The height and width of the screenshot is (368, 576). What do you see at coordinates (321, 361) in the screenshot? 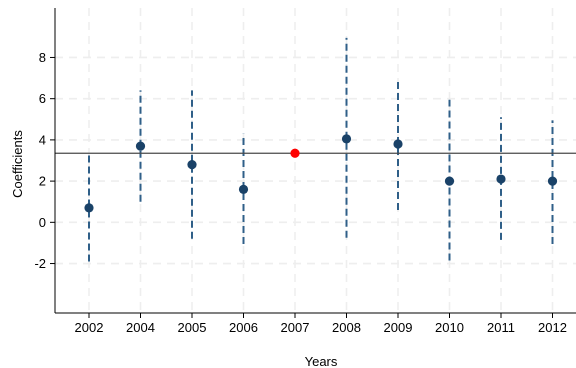
I see `x-axis-label: Years` at bounding box center [321, 361].